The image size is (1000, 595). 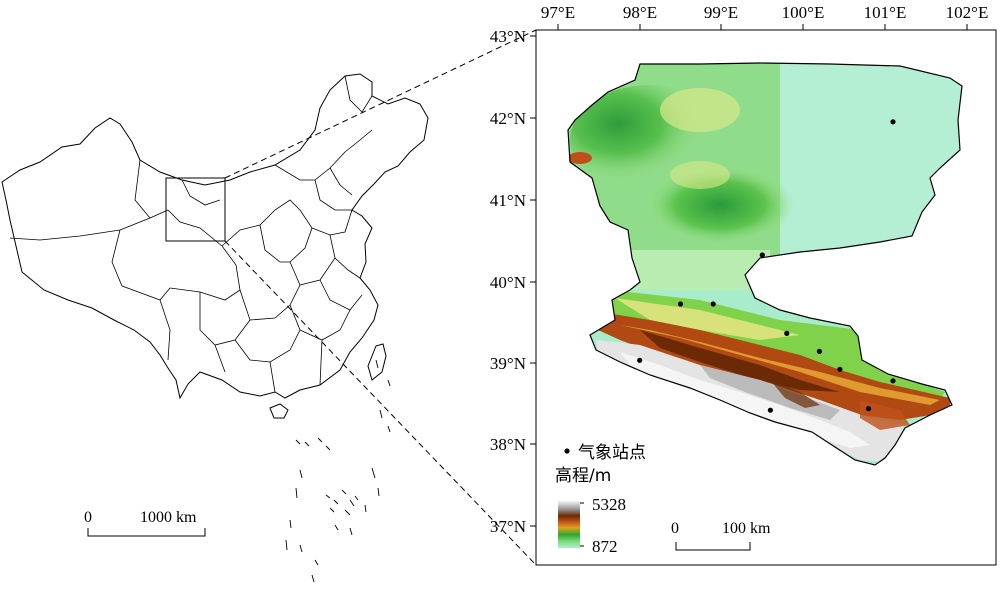 I want to click on lat-label-40: 40°N, so click(x=508, y=282).